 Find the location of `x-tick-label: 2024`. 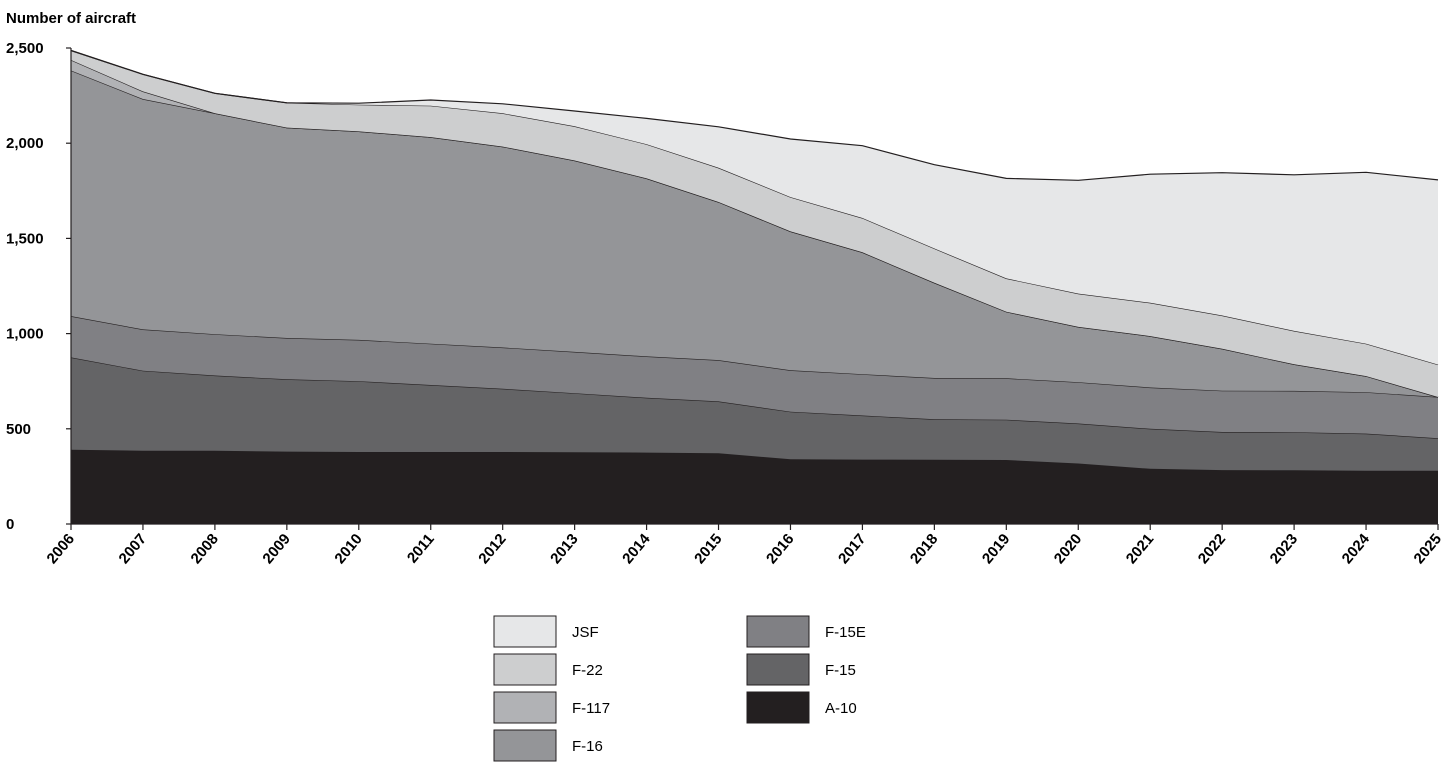

x-tick-label: 2024 is located at coordinates (1356, 548).